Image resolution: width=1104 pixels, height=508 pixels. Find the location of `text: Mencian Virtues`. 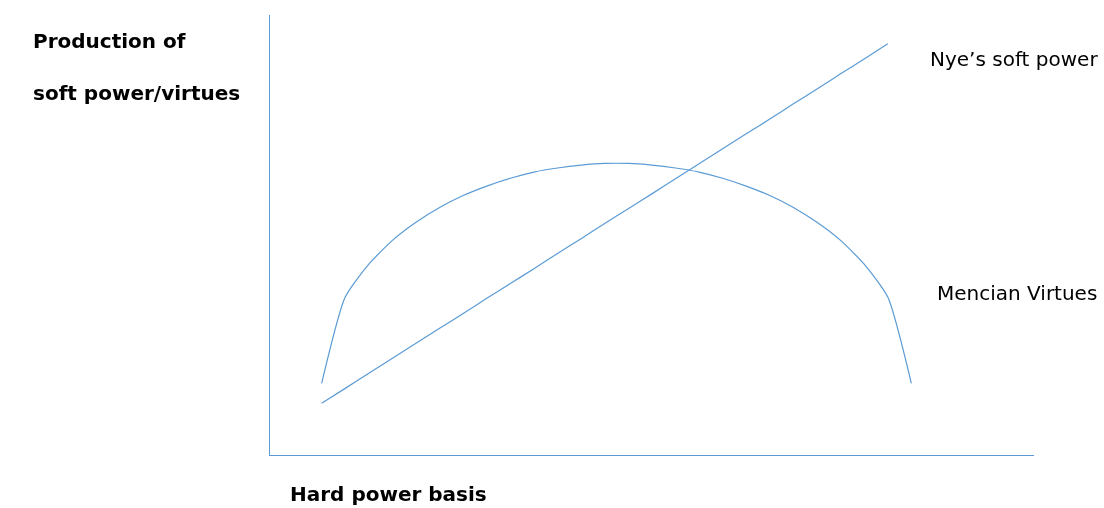

text: Mencian Virtues is located at coordinates (1017, 293).